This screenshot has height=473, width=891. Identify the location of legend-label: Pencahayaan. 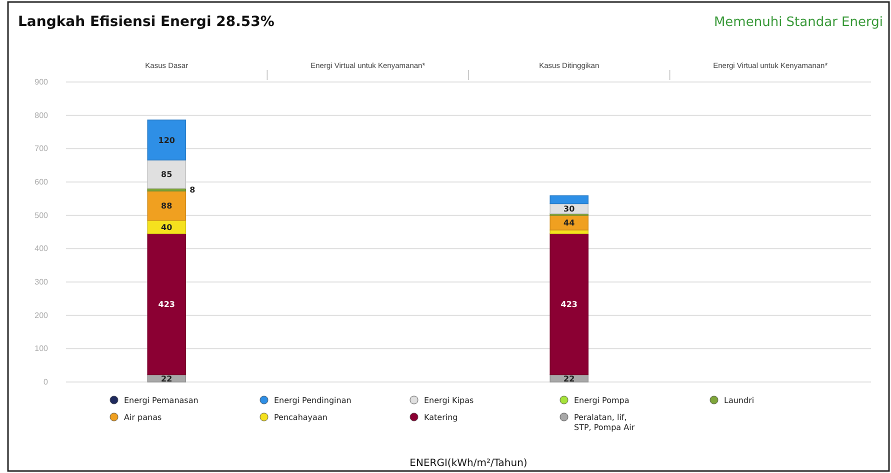
(301, 417).